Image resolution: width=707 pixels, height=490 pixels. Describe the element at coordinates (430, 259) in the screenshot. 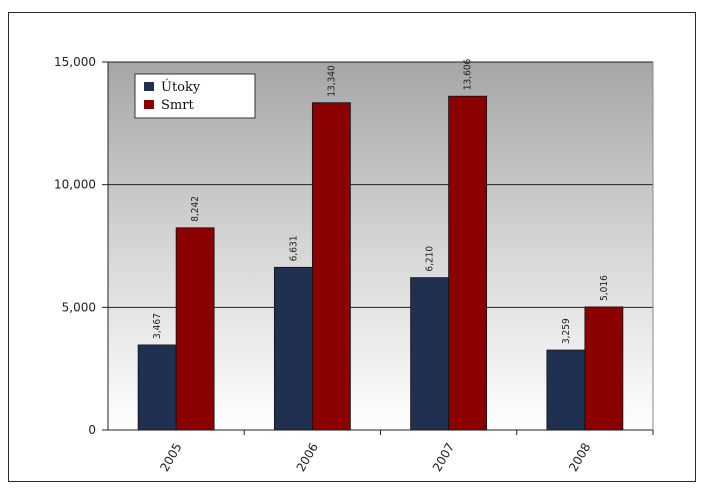

I see `data-label-utoky: 6,210` at that location.